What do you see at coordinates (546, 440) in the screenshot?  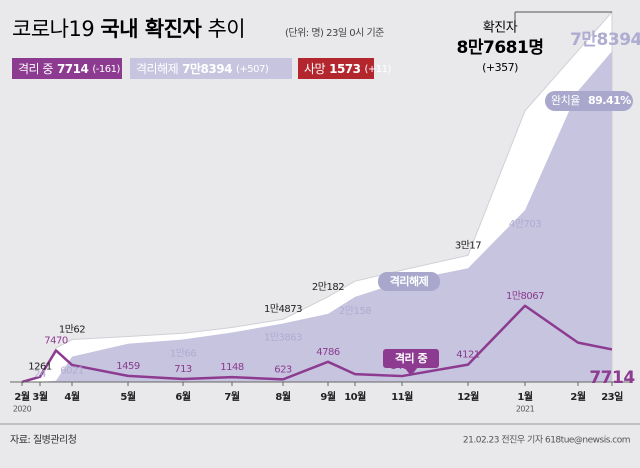 I see `credit: 21.02.23 전진우 기자 618tue@newsis.com` at bounding box center [546, 440].